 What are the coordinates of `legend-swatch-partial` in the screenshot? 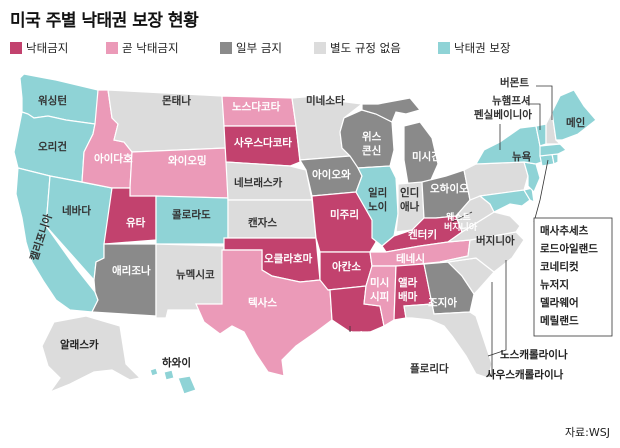 It's located at (226, 48).